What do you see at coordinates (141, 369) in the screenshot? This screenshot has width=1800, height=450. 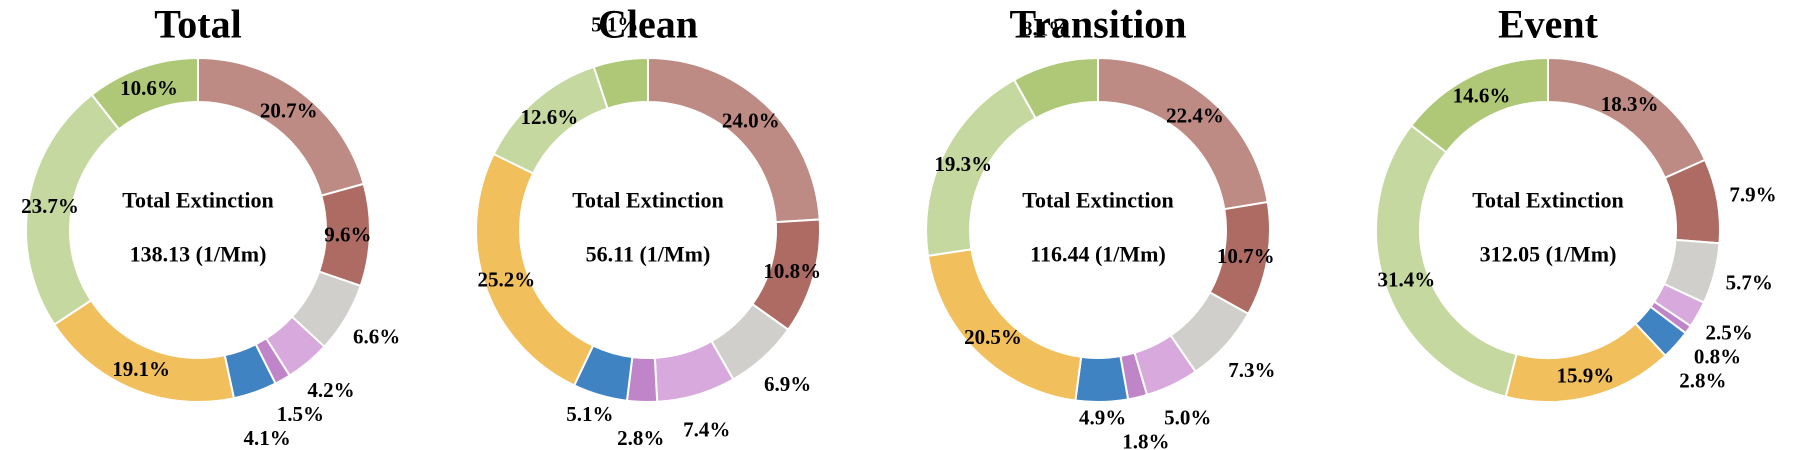 I see `slice-percent-label: 19.1%` at bounding box center [141, 369].